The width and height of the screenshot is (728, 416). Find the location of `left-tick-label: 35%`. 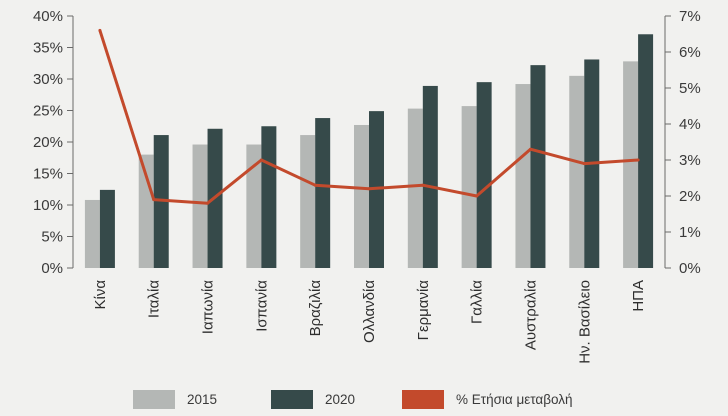

left-tick-label: 35% is located at coordinates (48, 48).